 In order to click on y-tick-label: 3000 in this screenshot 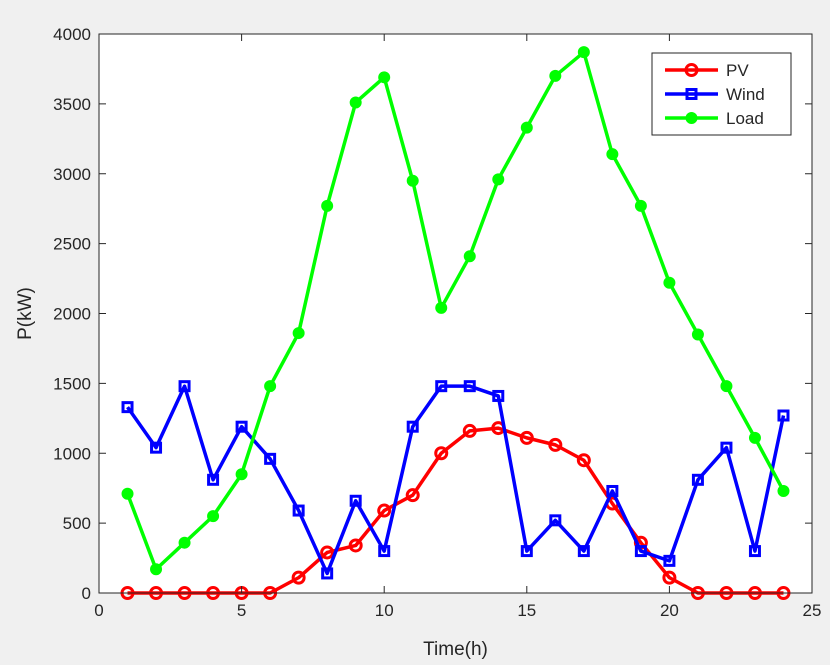, I will do `click(72, 174)`.